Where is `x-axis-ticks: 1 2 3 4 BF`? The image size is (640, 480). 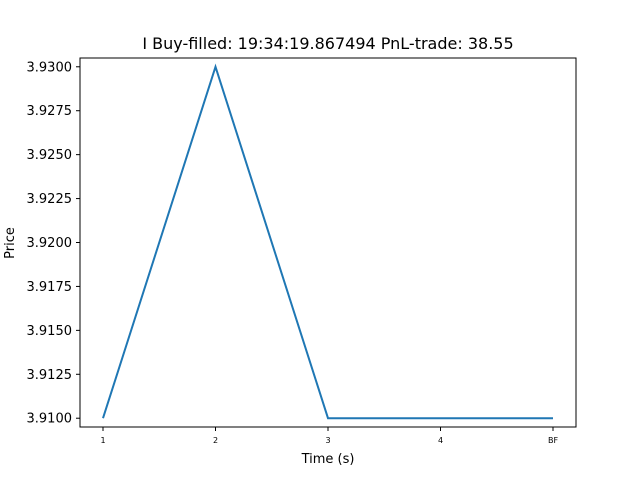
x-axis-ticks: 1 2 3 4 BF is located at coordinates (329, 436).